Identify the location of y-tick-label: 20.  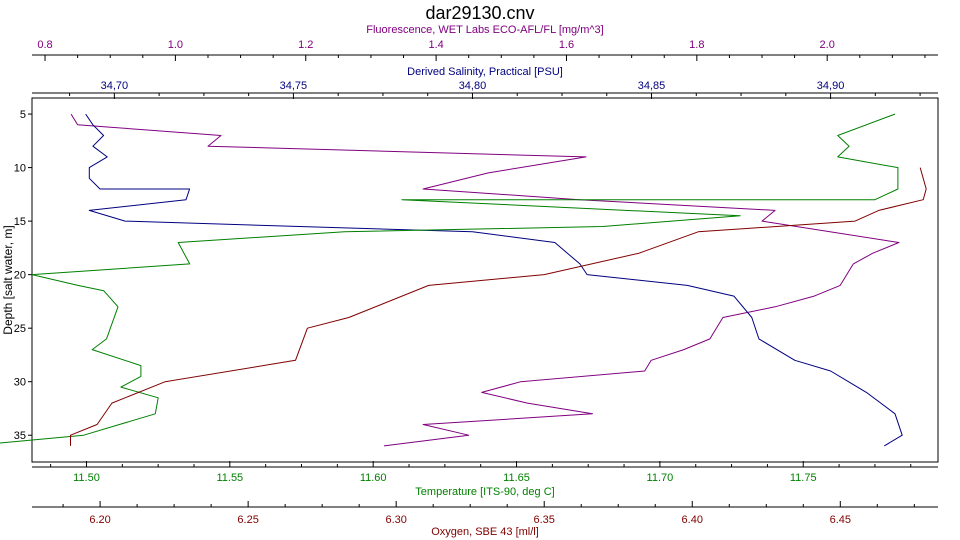
(20, 276).